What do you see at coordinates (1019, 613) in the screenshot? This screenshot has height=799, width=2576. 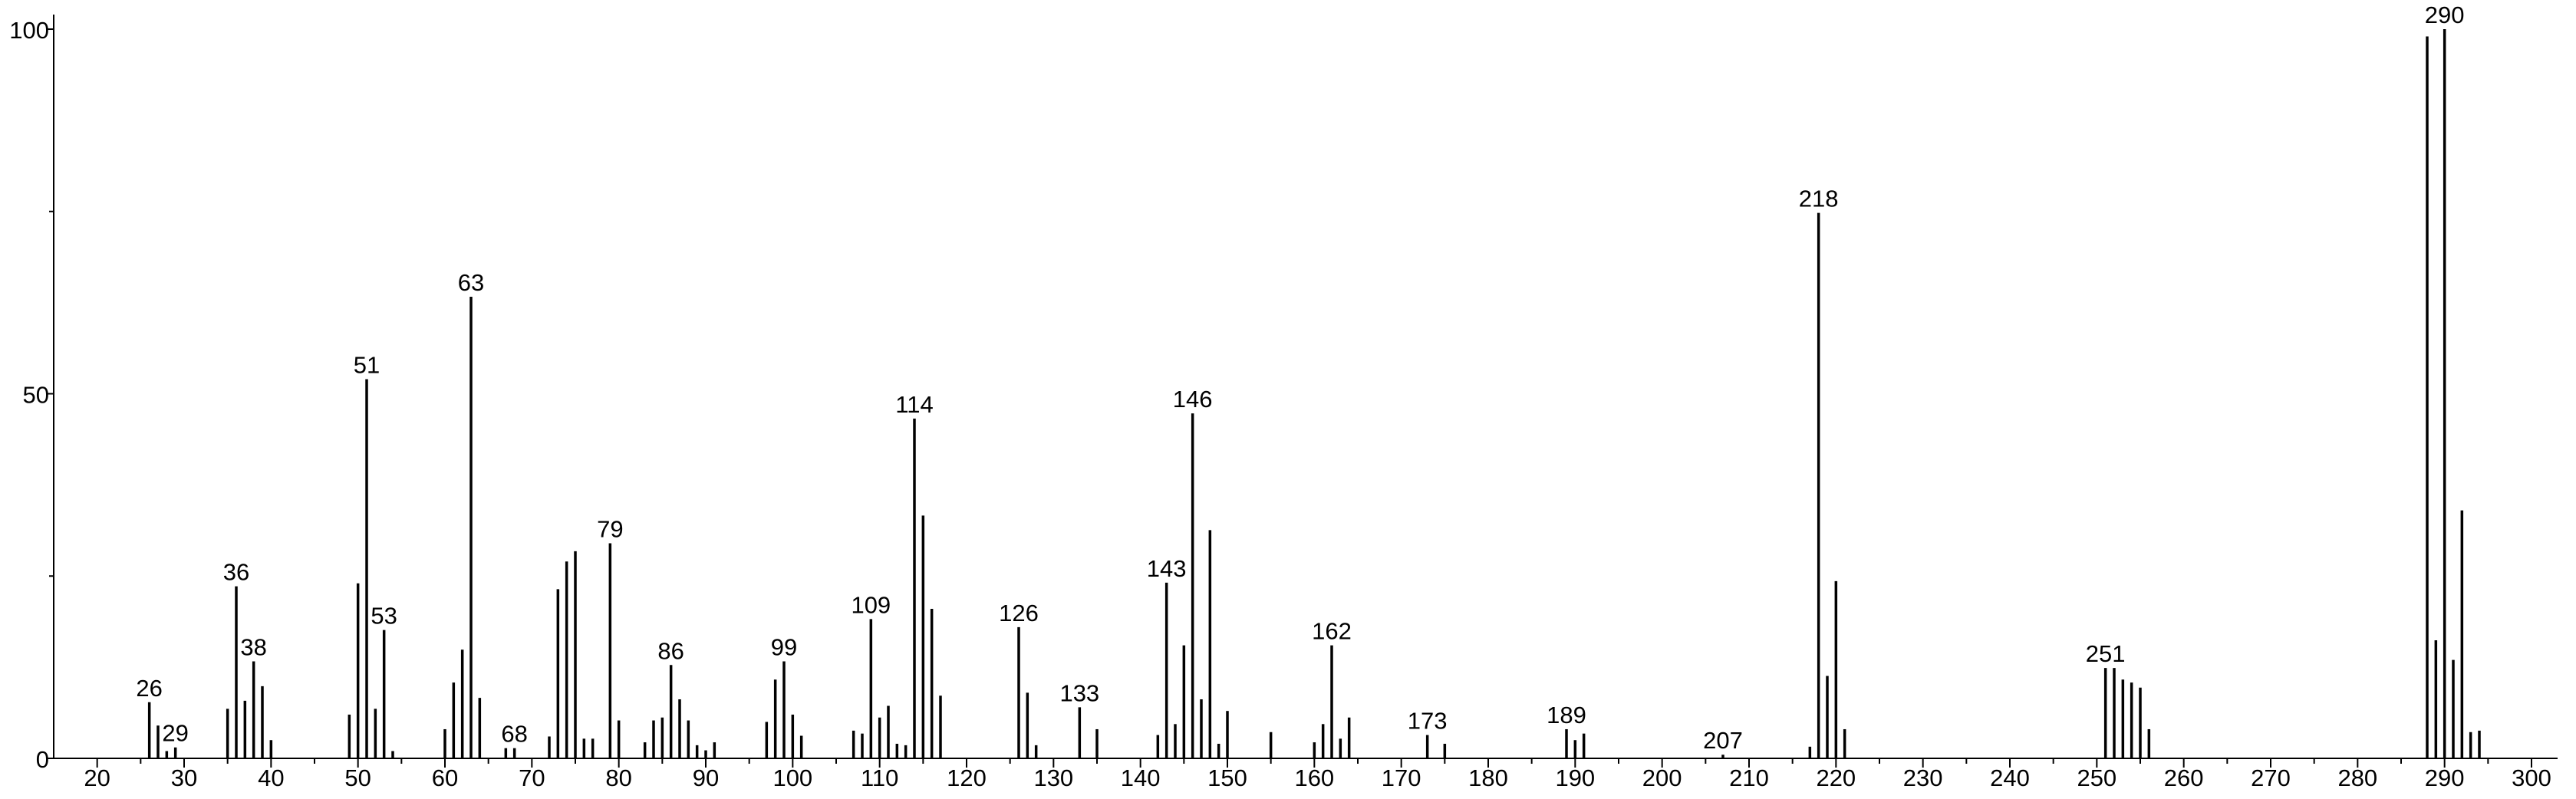 I see `peak-label: 126` at bounding box center [1019, 613].